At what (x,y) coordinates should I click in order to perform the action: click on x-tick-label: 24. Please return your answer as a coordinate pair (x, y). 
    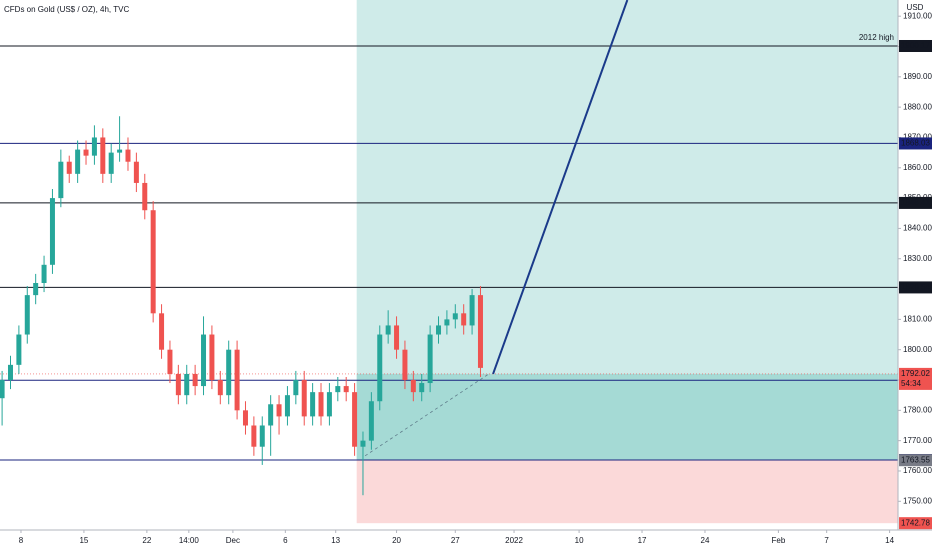
    Looking at the image, I should click on (705, 540).